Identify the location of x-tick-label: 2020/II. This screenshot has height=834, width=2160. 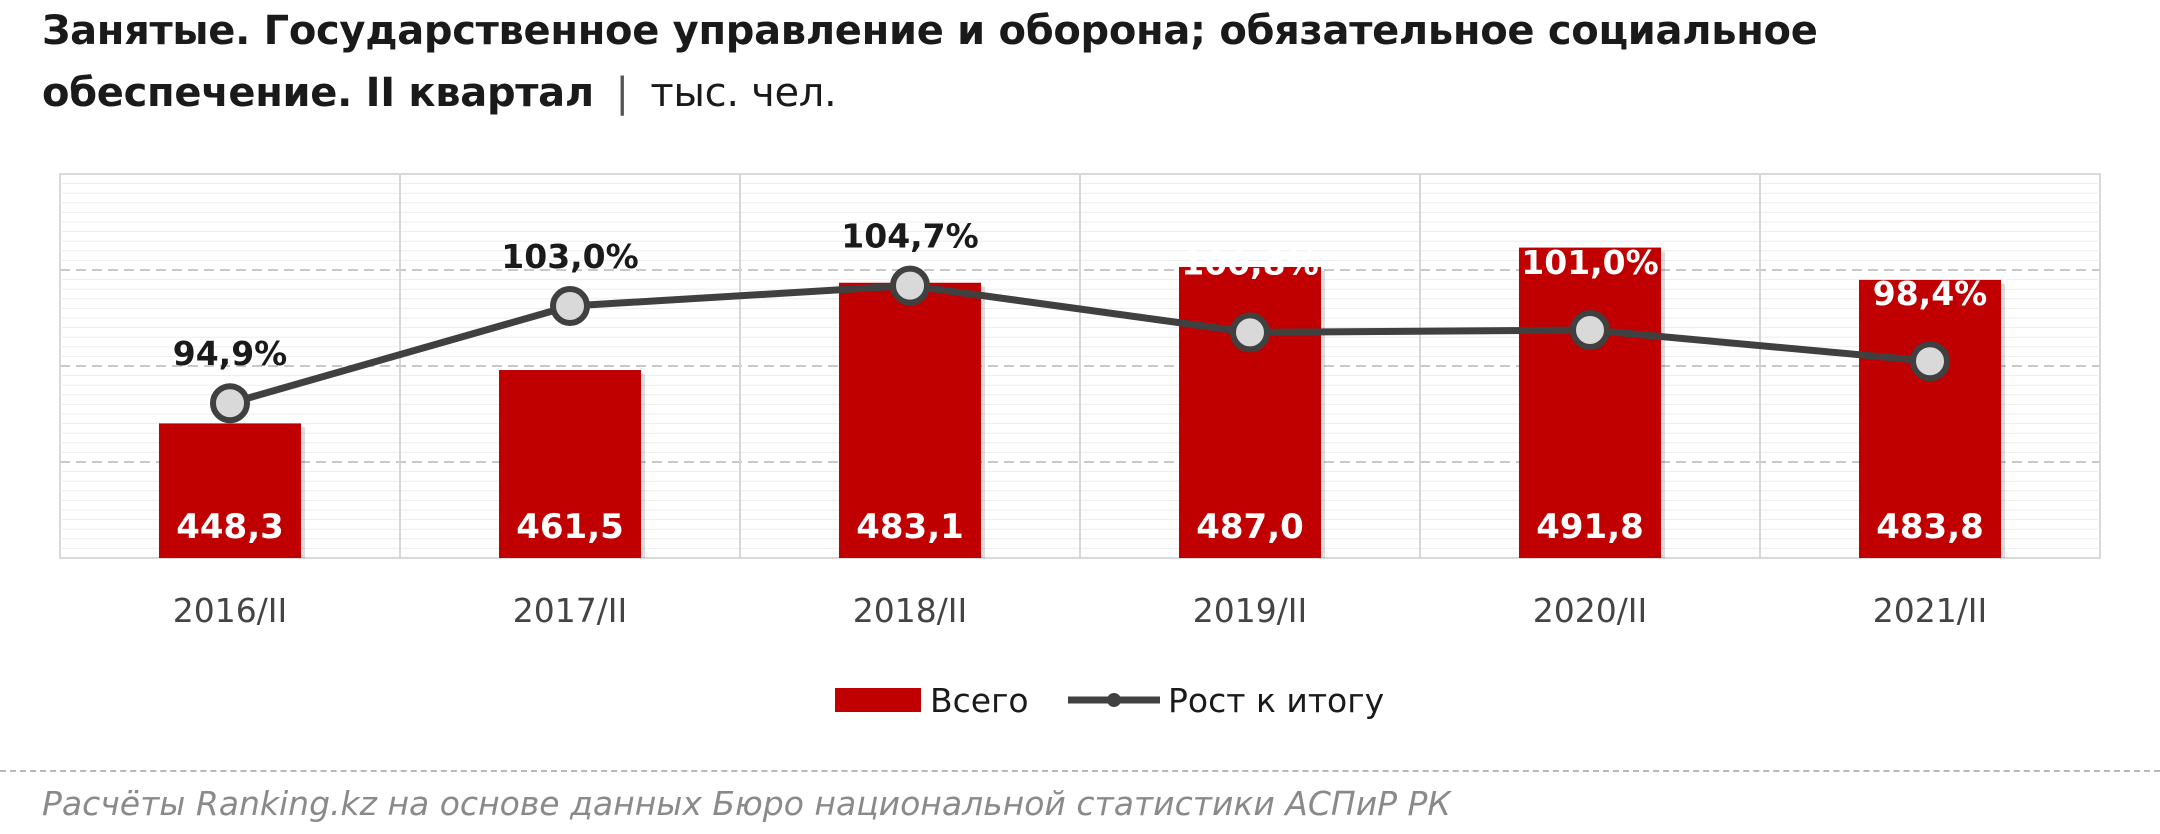
(1590, 610).